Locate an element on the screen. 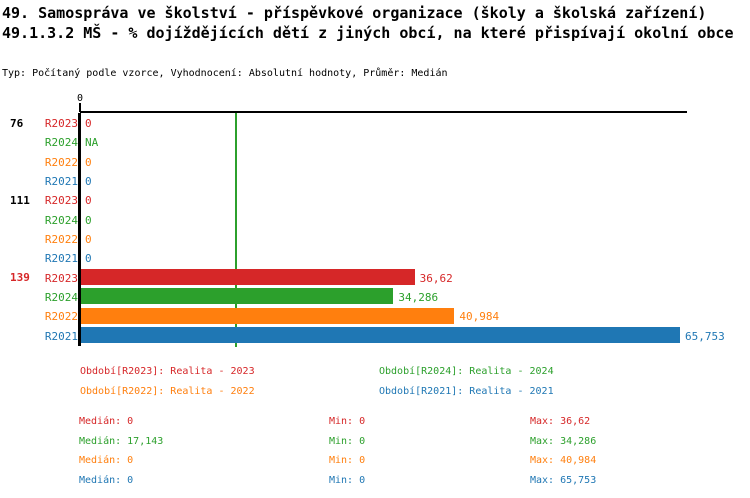 The image size is (750, 498). value-label: 40,984 is located at coordinates (479, 317).